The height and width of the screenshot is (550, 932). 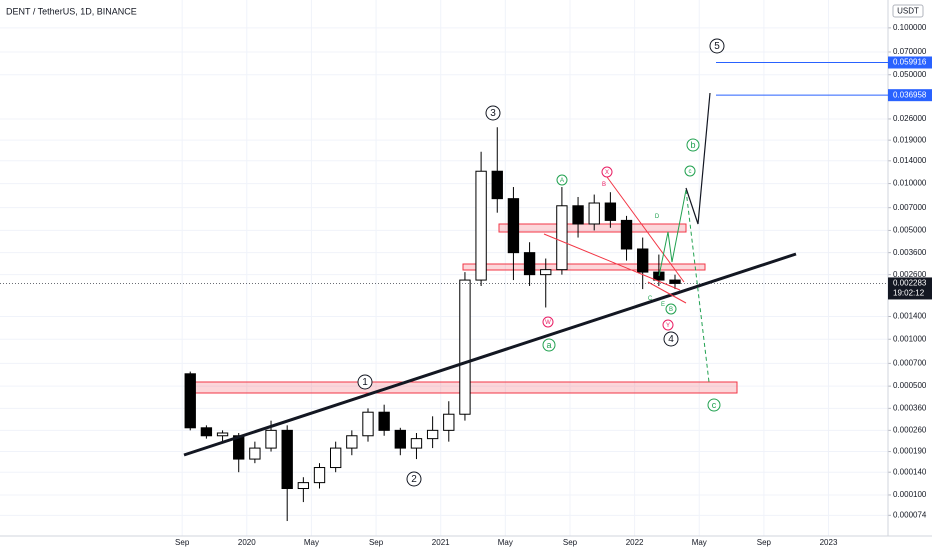 What do you see at coordinates (910, 62) in the screenshot?
I see `price-line-label: 0.059916` at bounding box center [910, 62].